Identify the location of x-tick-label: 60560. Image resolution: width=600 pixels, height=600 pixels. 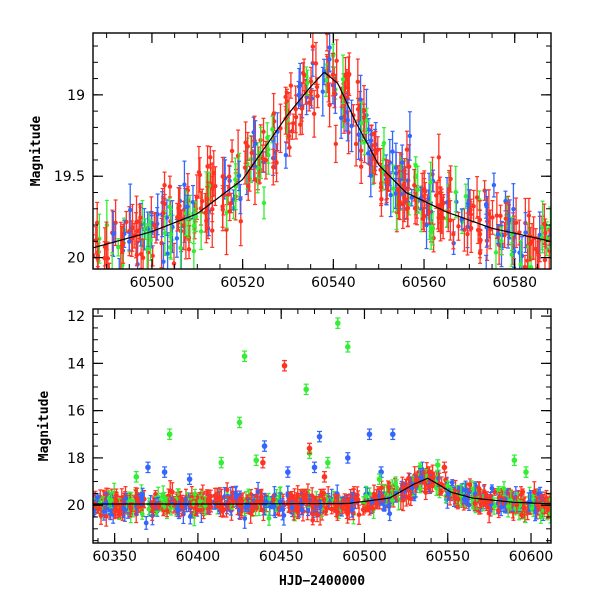
(424, 283).